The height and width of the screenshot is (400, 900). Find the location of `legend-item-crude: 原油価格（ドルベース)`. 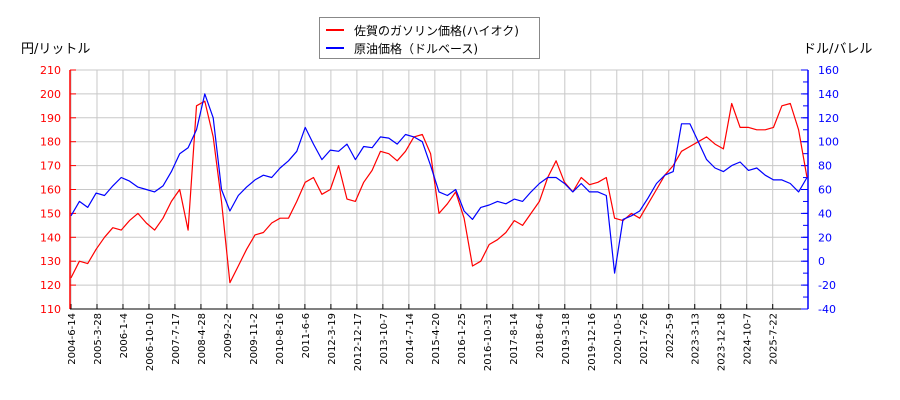

legend-item-crude: 原油価格（ドルベース) is located at coordinates (402, 48).